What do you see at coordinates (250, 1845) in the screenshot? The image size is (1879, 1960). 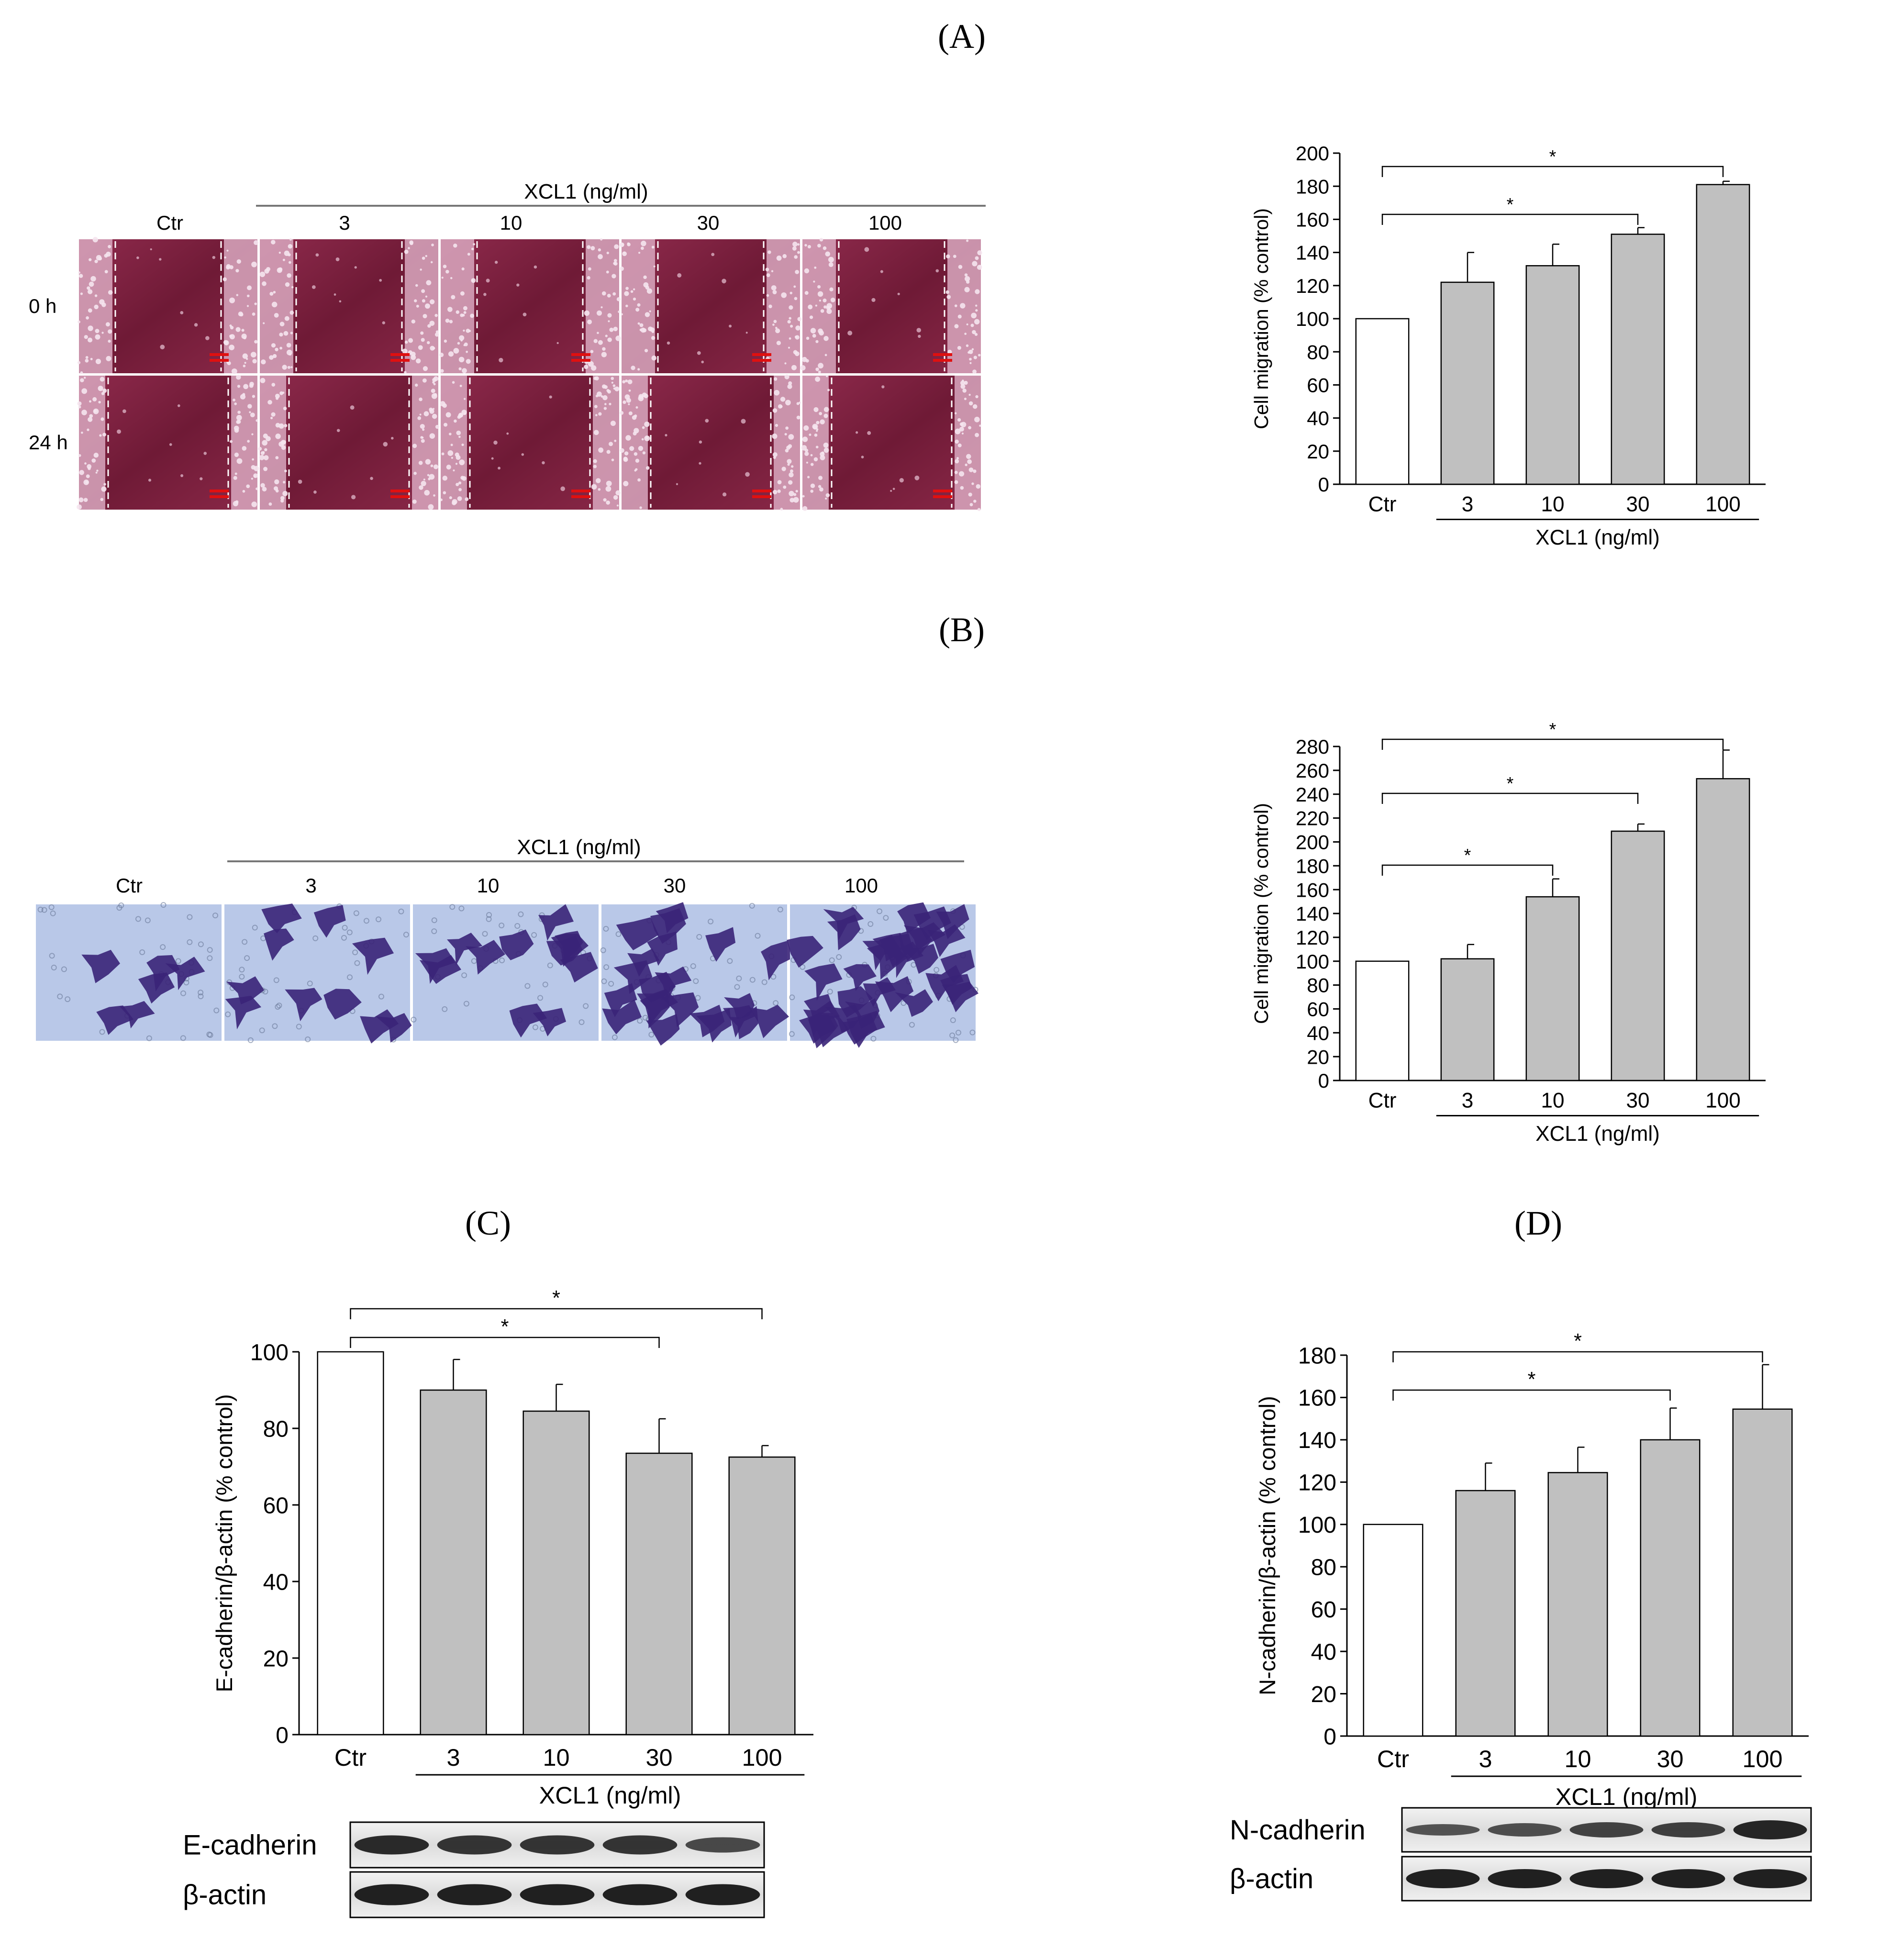 I see `blot-row-label: E-cadherin` at bounding box center [250, 1845].